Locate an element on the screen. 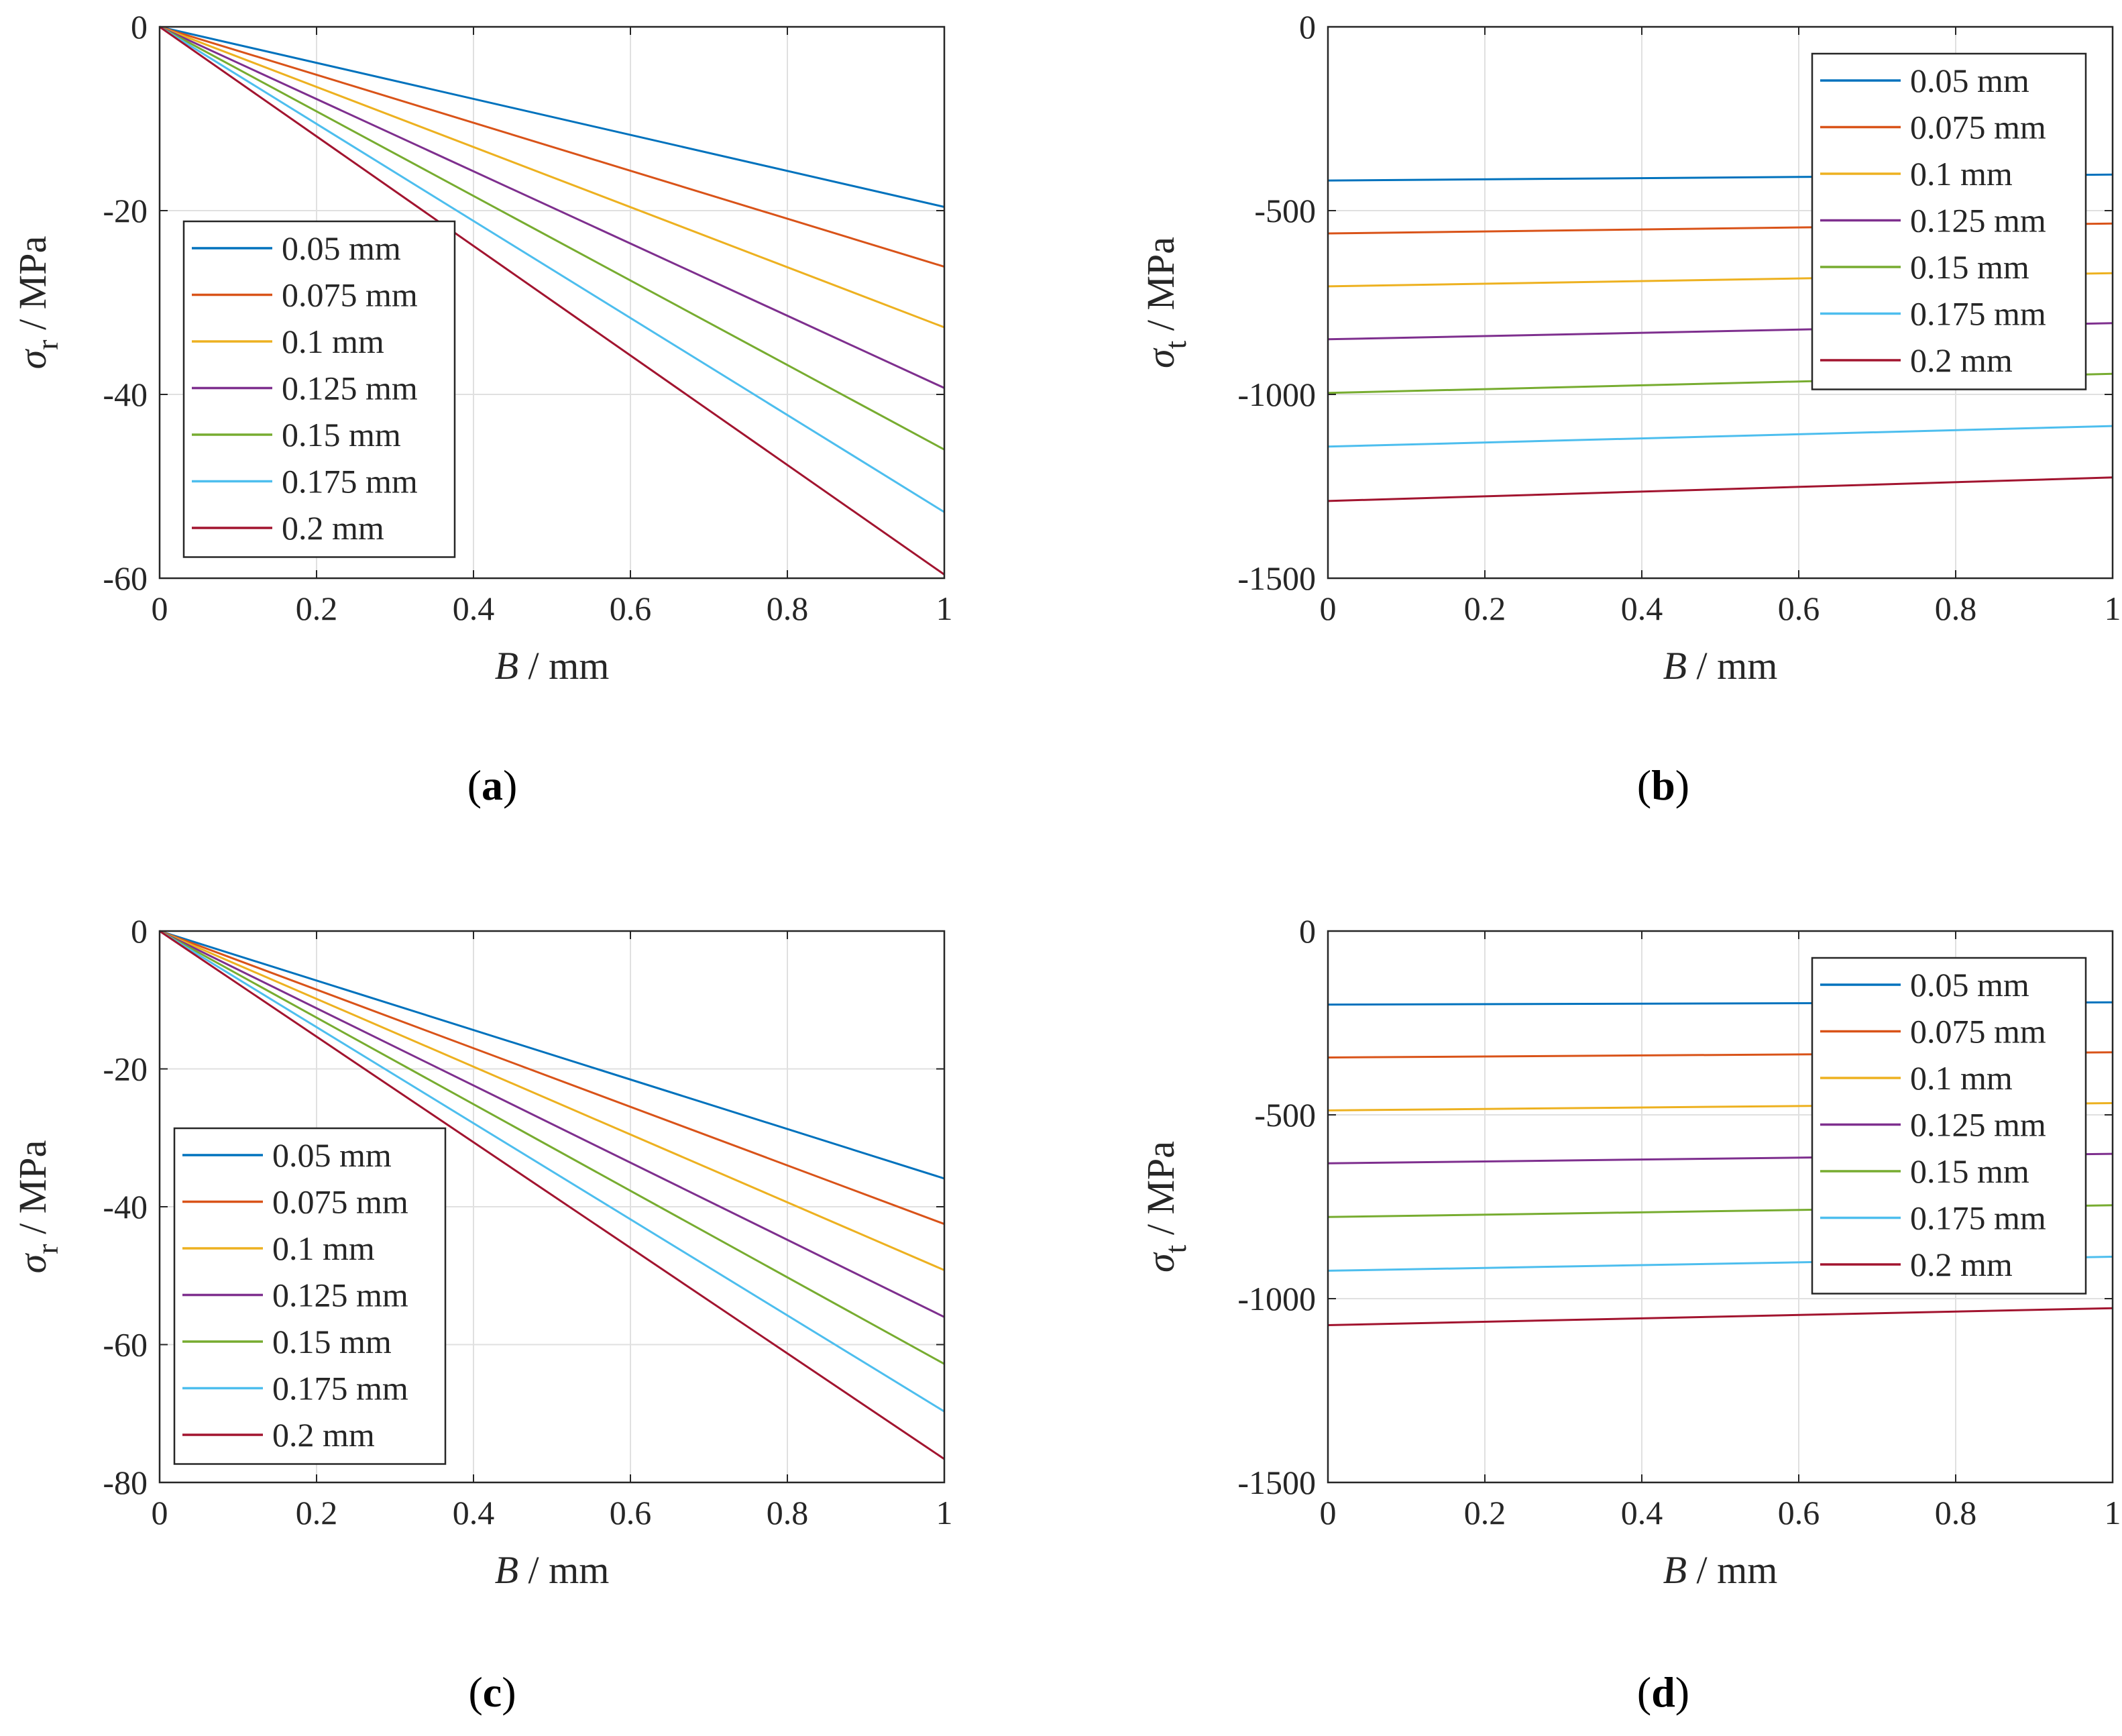 The width and height of the screenshot is (2122, 1736). y-tick-label: -1500 is located at coordinates (1276, 578).